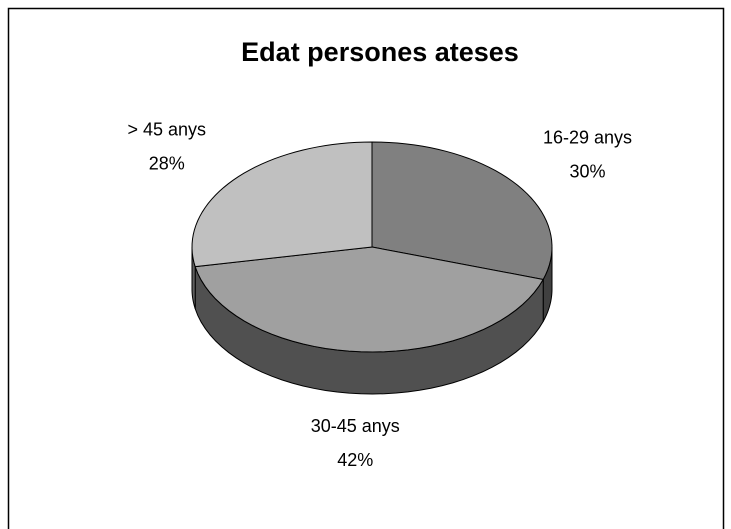 The height and width of the screenshot is (529, 731). I want to click on slice-label: 16-29 anys, so click(587, 137).